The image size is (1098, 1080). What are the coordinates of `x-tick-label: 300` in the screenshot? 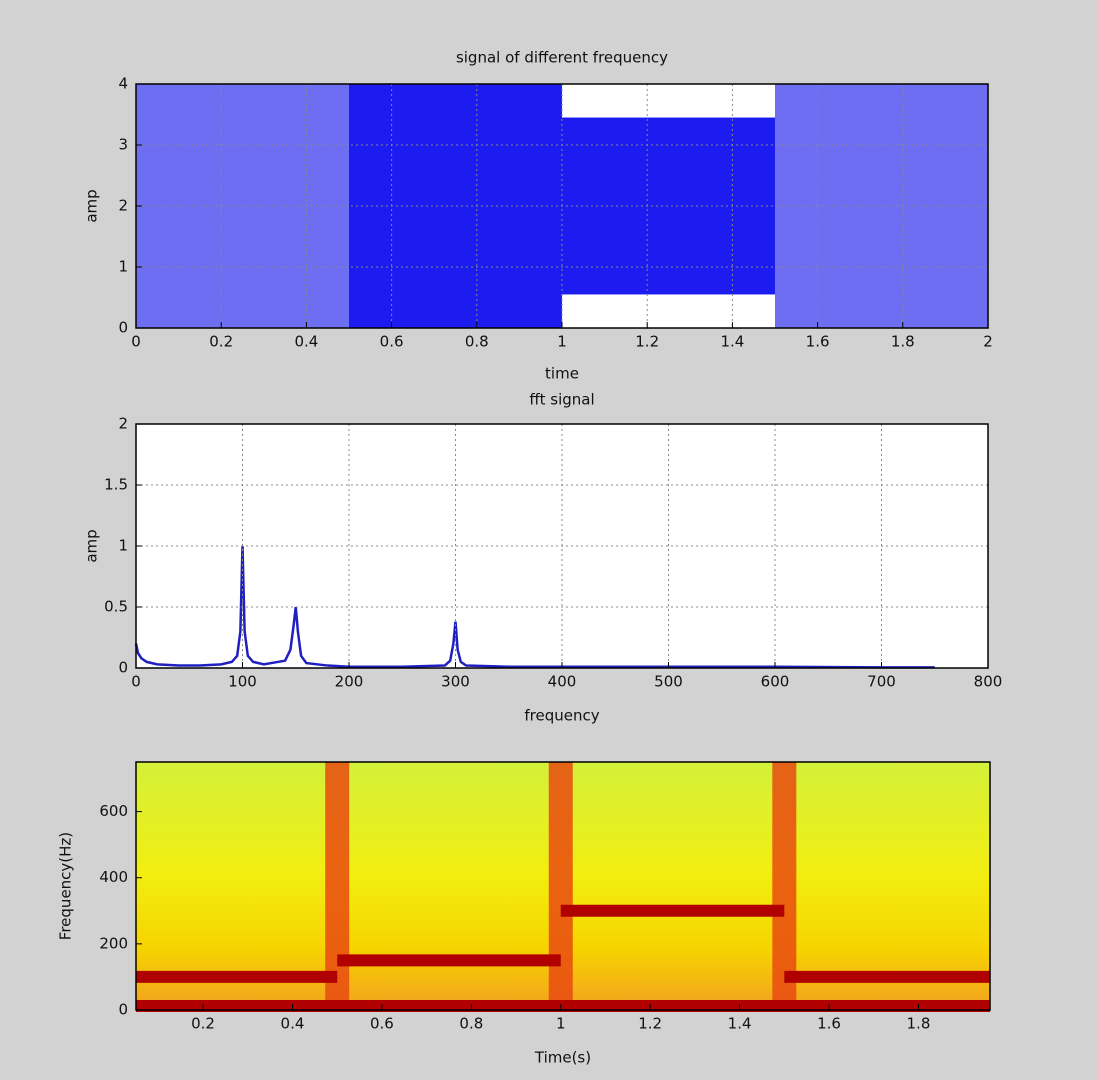 It's located at (455, 682).